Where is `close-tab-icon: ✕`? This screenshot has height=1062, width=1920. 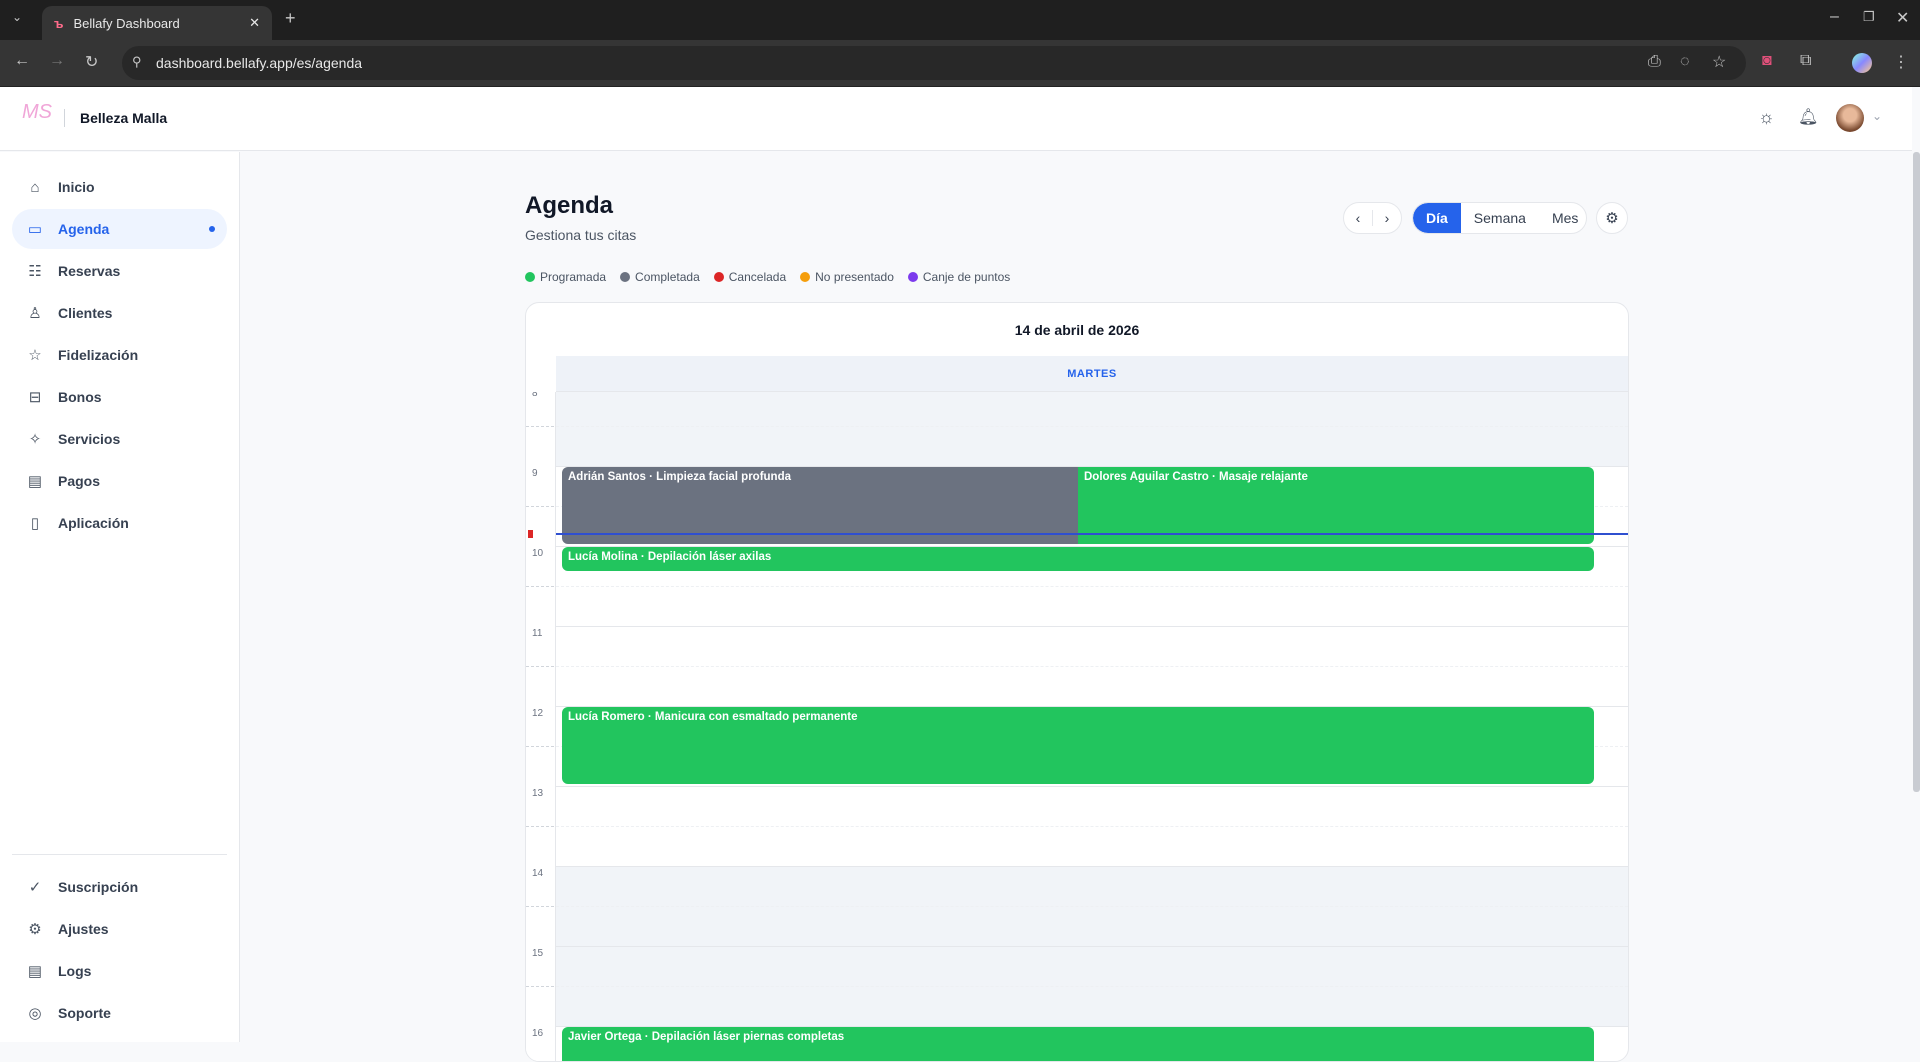 close-tab-icon: ✕ is located at coordinates (254, 22).